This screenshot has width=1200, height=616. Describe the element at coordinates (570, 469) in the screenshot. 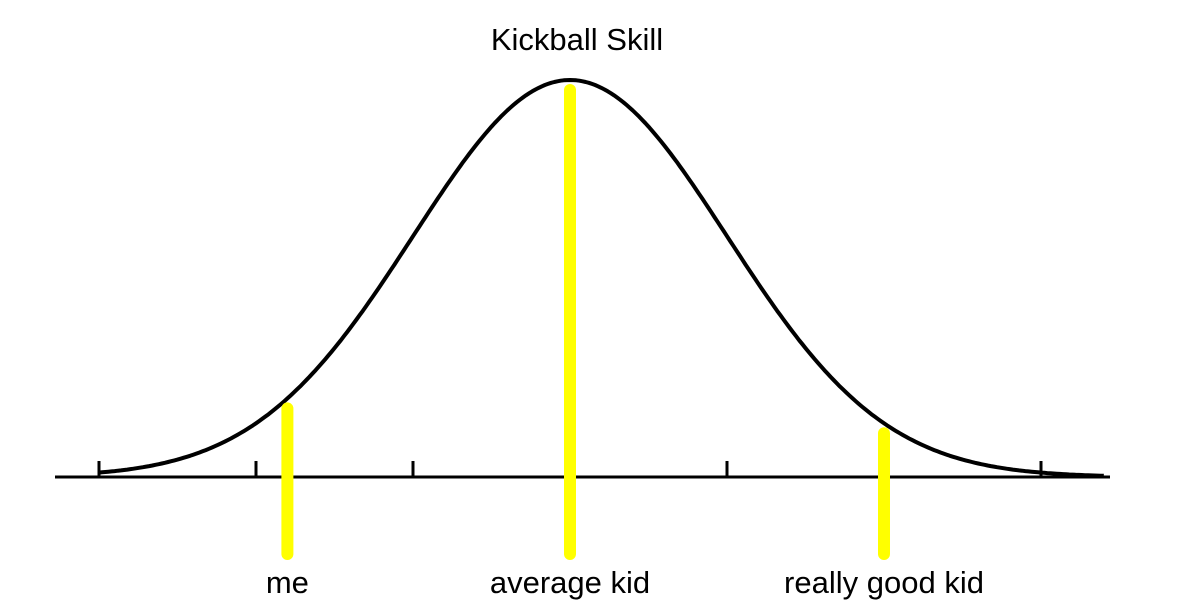

I see `axis-ticks` at that location.